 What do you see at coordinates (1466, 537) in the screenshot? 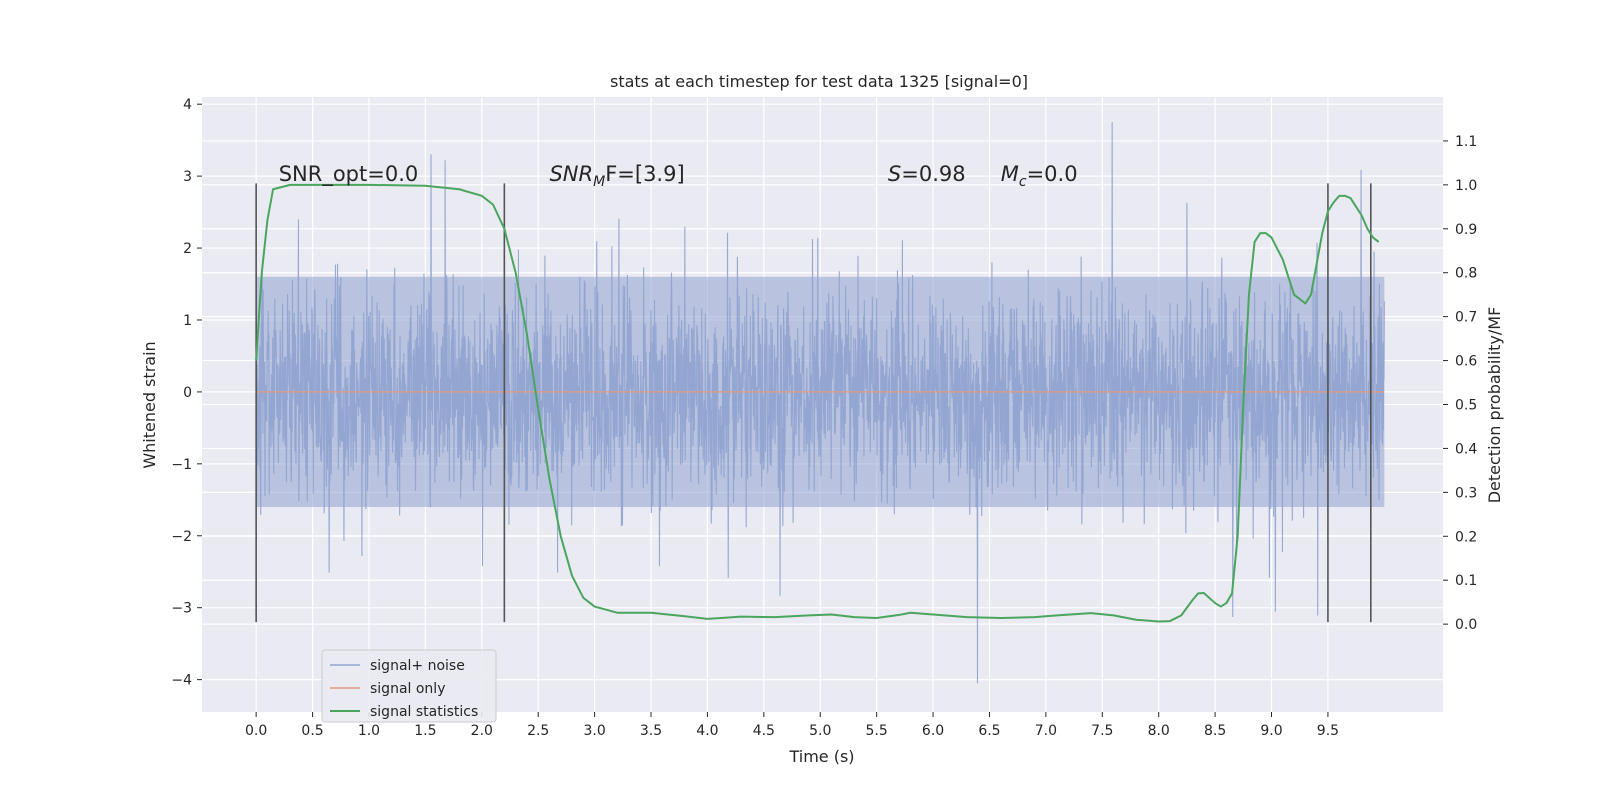
I see `y2-tick-label: 0.2` at bounding box center [1466, 537].